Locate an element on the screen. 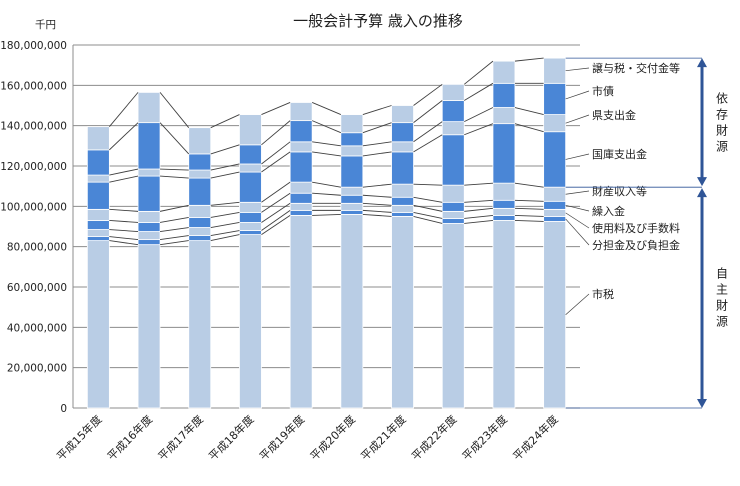  independent-arrow-head-down is located at coordinates (702, 403).